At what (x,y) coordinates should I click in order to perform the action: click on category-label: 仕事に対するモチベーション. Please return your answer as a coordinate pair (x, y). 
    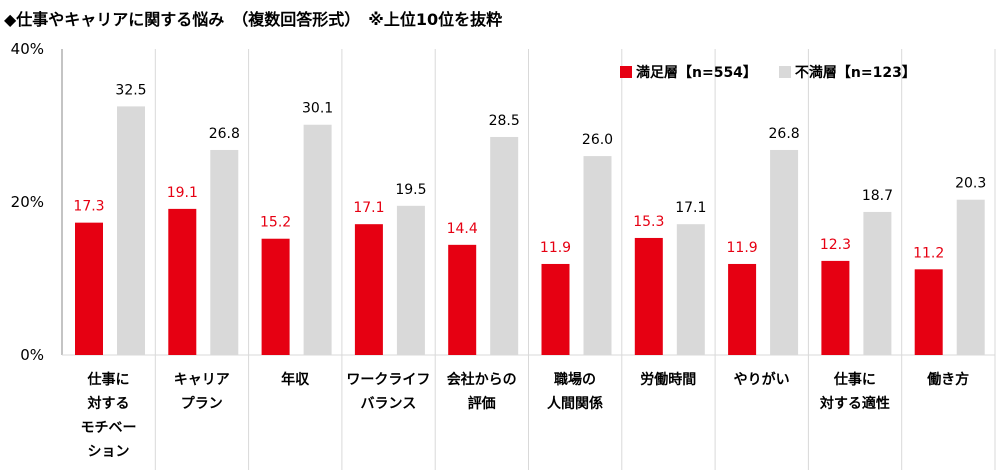
    Looking at the image, I should click on (108, 416).